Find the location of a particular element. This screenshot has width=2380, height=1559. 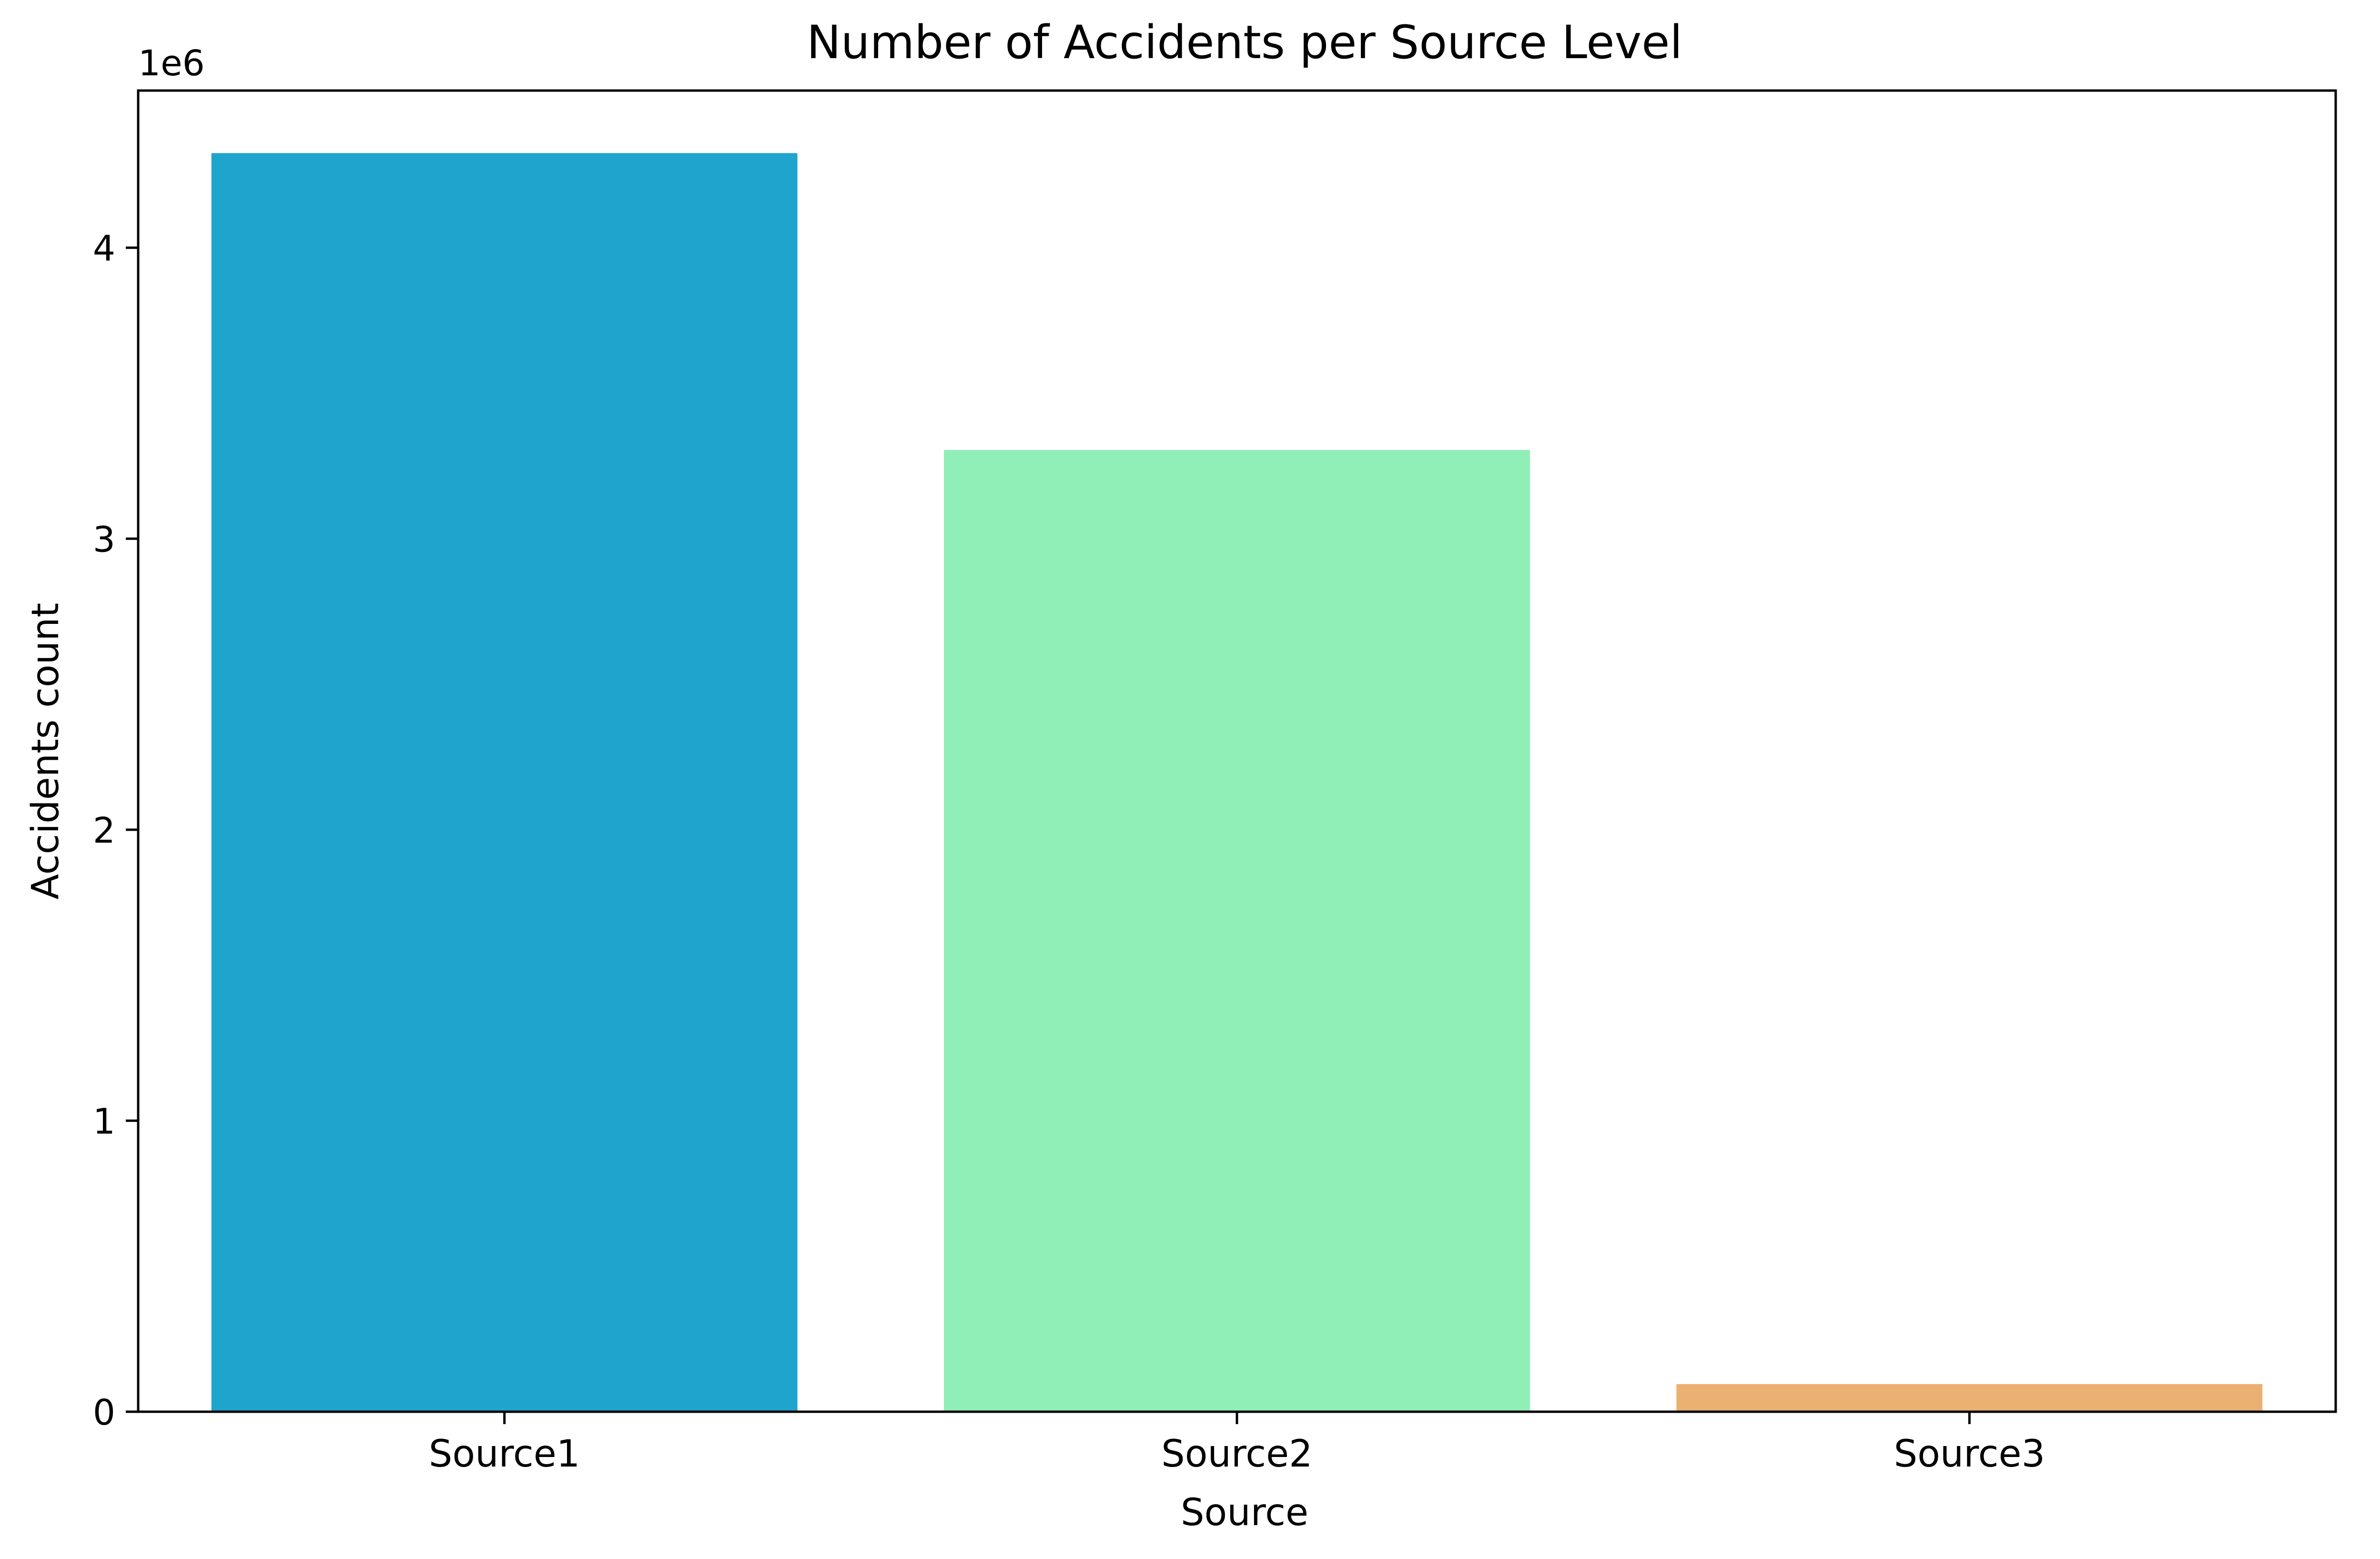

x-axis-label: Source is located at coordinates (1244, 1513).